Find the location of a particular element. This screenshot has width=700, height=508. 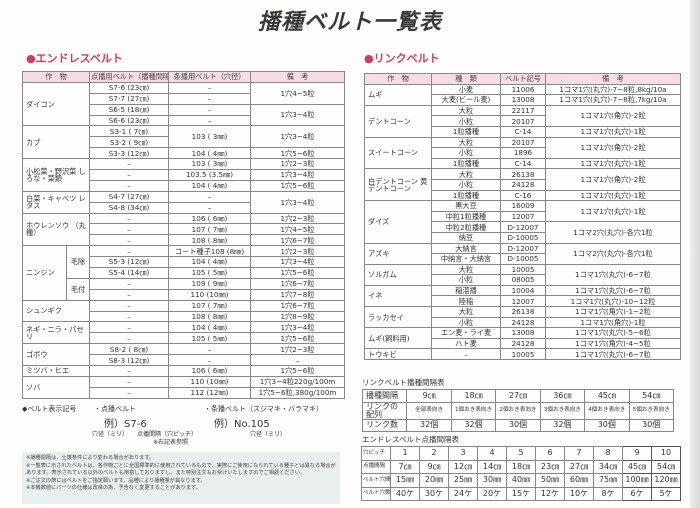

table-cell: ニンジン is located at coordinates (44, 273).